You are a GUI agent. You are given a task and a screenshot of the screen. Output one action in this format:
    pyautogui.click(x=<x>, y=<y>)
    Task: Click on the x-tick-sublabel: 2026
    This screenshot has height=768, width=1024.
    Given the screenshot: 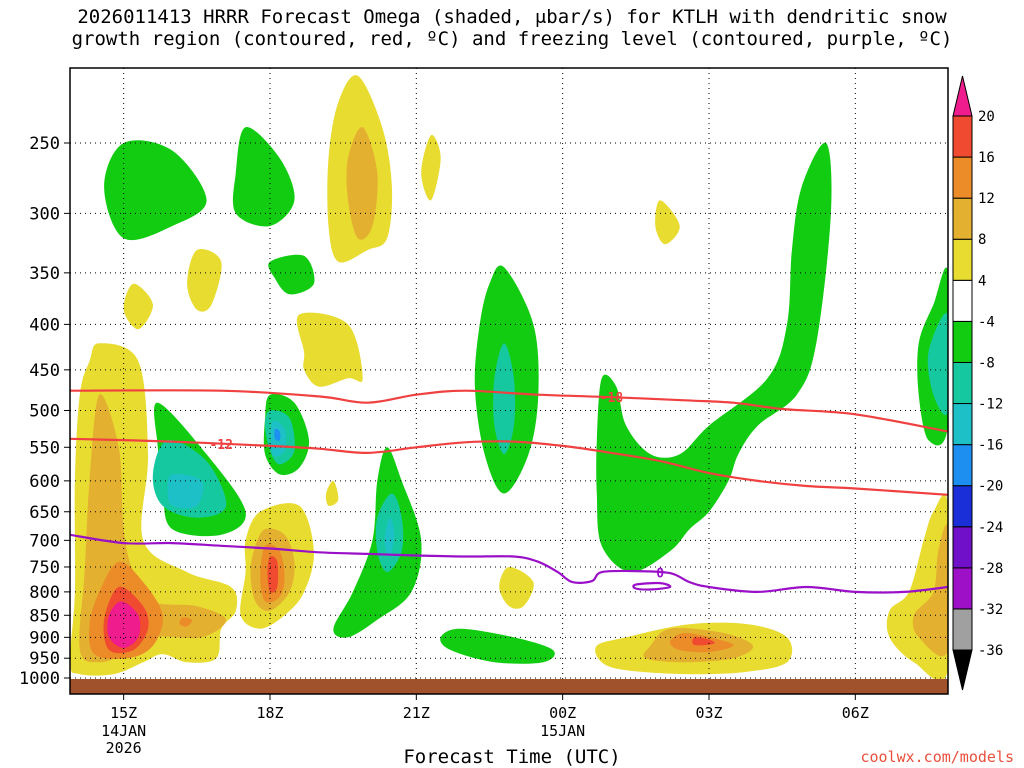 What is the action you would take?
    pyautogui.click(x=124, y=748)
    